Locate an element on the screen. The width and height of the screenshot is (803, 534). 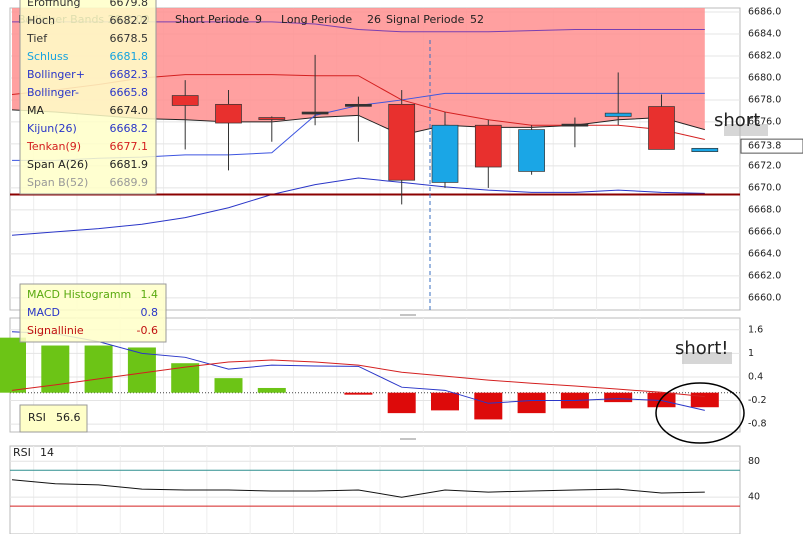
y-tick-label: 6672.0 is located at coordinates (764, 165).